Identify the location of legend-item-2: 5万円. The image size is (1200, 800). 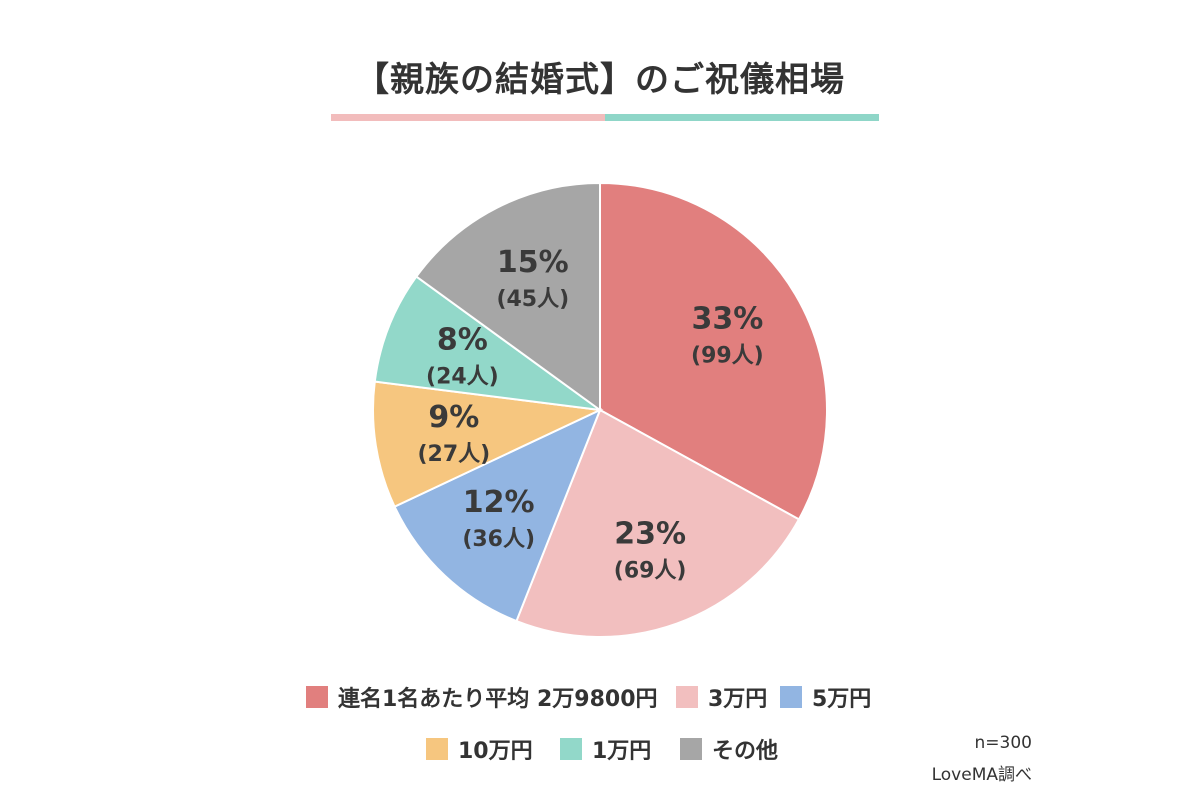
(825, 697).